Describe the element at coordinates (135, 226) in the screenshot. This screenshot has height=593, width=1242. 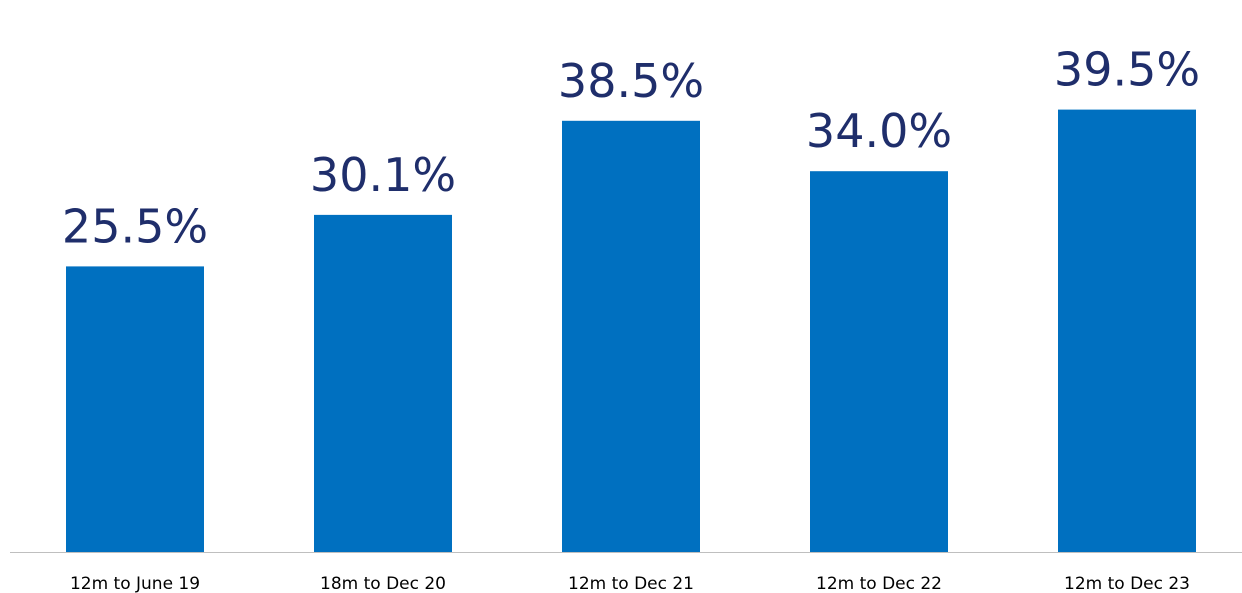
I see `data-label: 25.5%` at that location.